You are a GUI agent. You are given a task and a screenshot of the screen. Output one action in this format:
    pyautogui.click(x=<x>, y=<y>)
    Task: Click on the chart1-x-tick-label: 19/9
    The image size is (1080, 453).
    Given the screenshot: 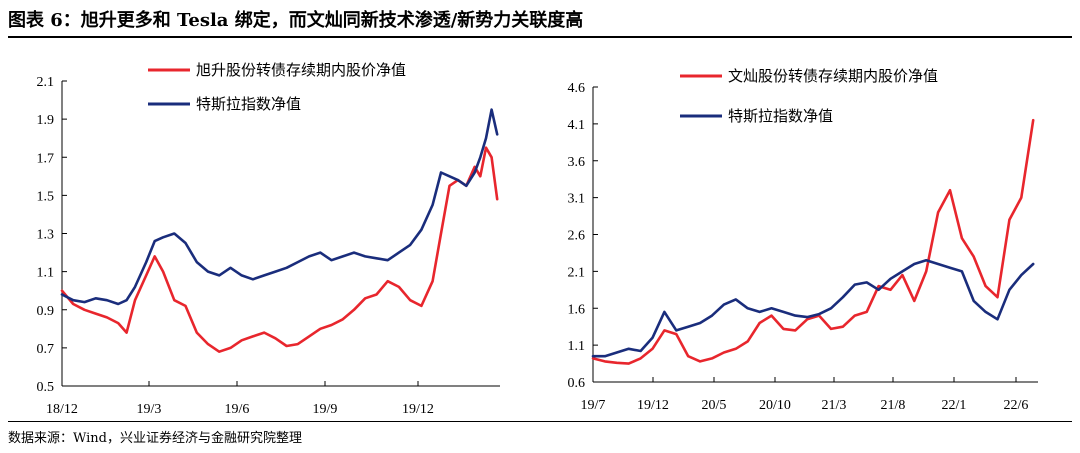 What is the action you would take?
    pyautogui.click(x=325, y=409)
    